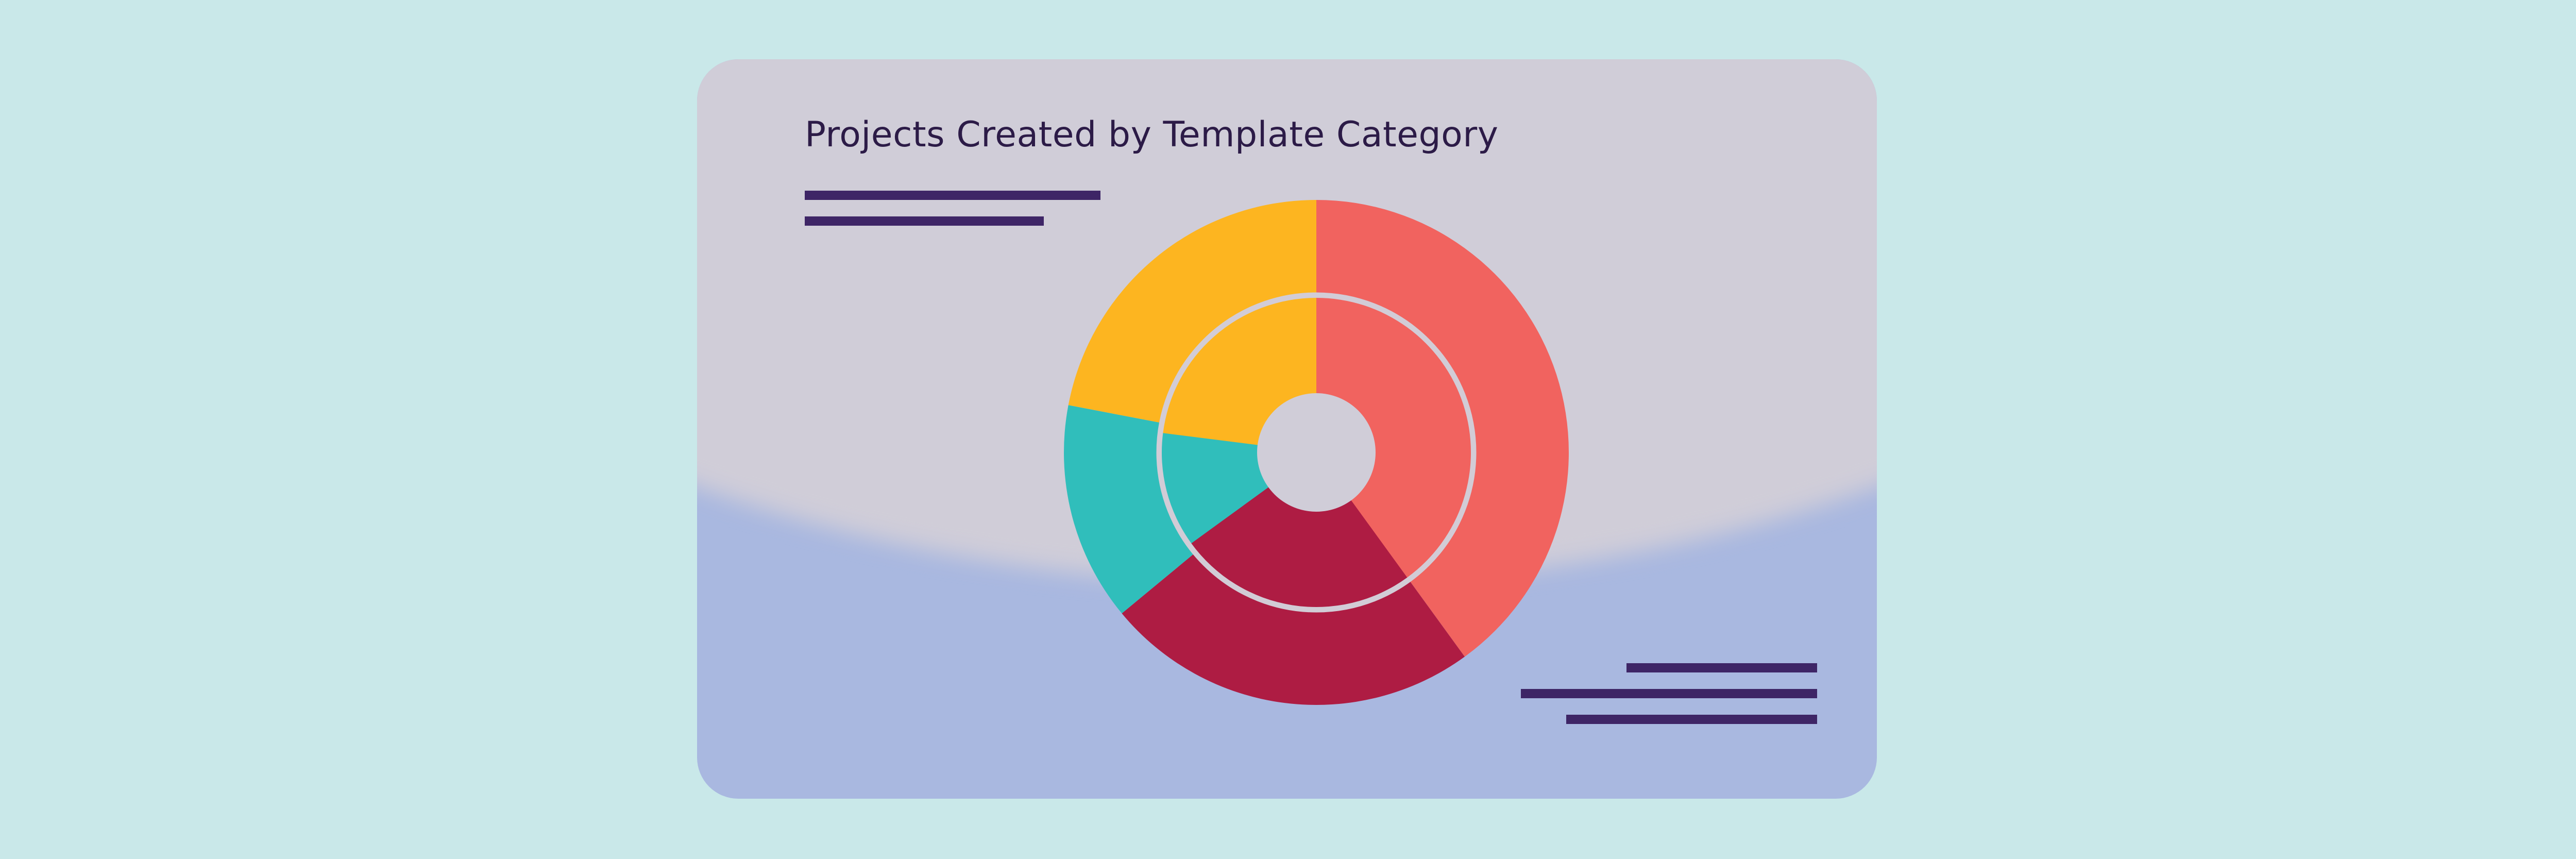 The image size is (2576, 859). Describe the element at coordinates (1152, 134) in the screenshot. I see `chart-title: Projects Created by Template Category` at that location.